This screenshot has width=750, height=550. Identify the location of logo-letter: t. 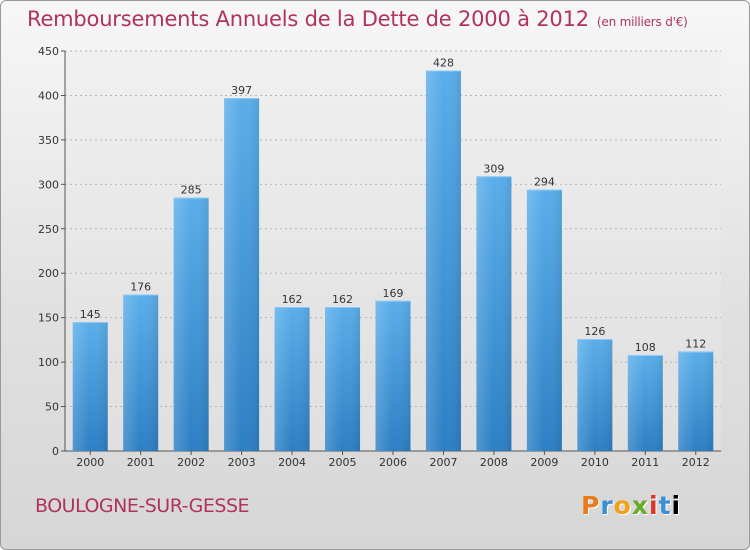
(665, 505).